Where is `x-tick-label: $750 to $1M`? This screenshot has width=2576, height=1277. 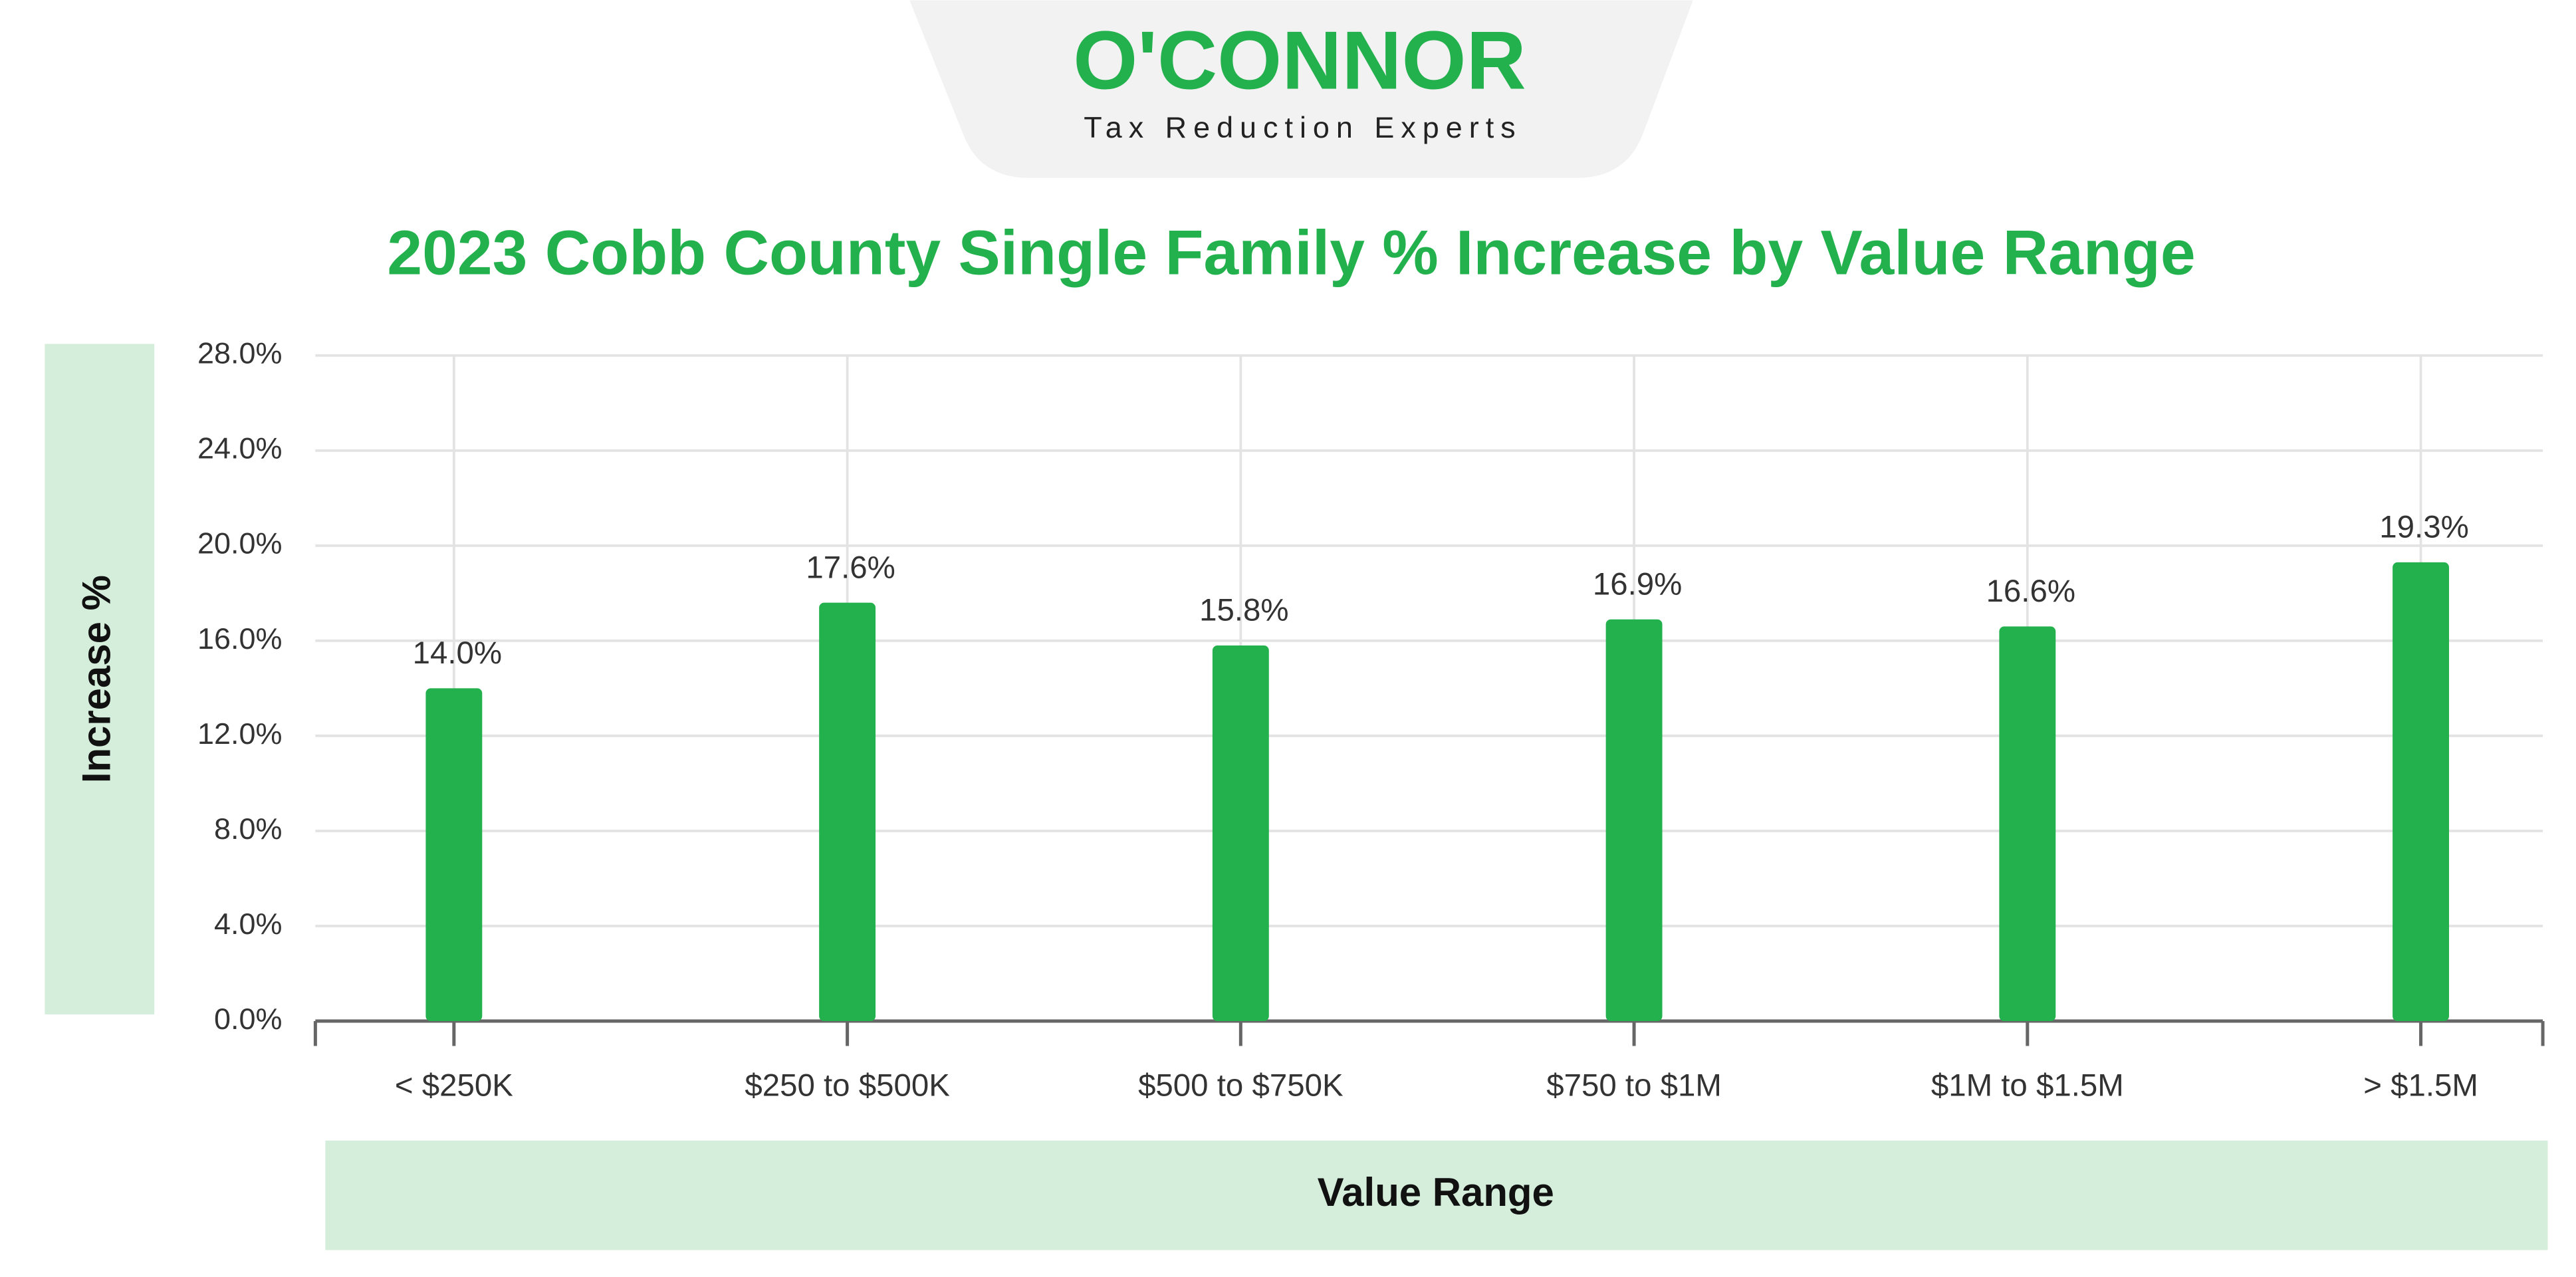
x-tick-label: $750 to $1M is located at coordinates (1634, 1085).